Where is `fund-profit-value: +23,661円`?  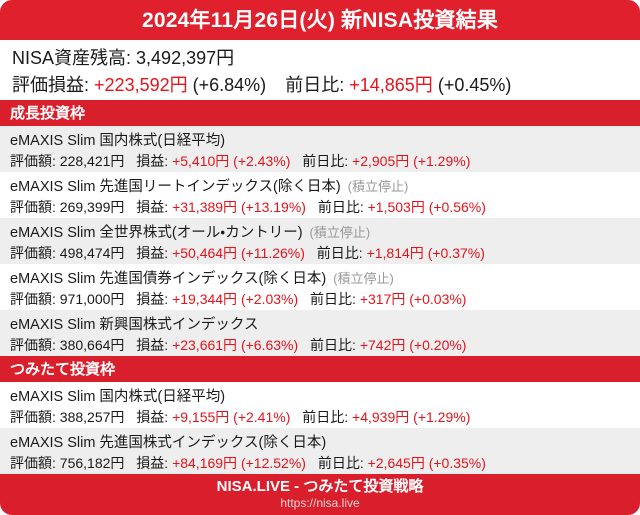
fund-profit-value: +23,661円 is located at coordinates (205, 345).